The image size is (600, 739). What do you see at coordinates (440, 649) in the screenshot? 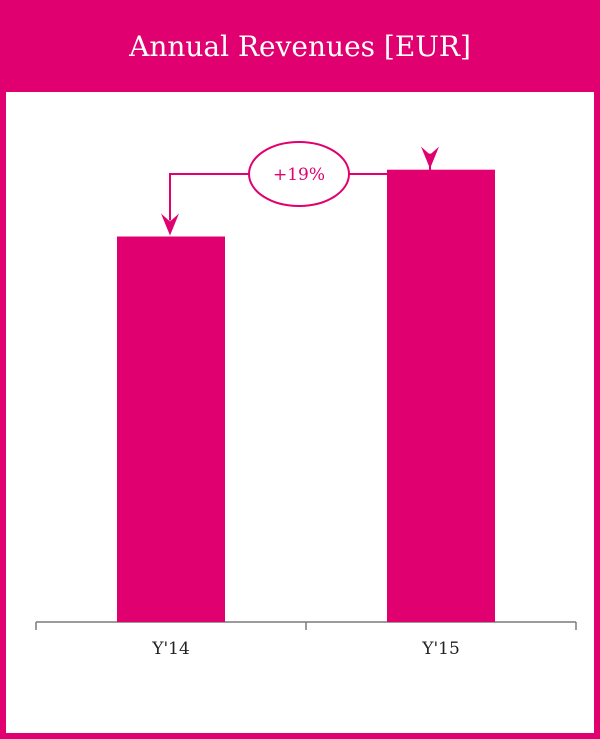
I see `tick-label-y15: Y'15` at bounding box center [440, 649].